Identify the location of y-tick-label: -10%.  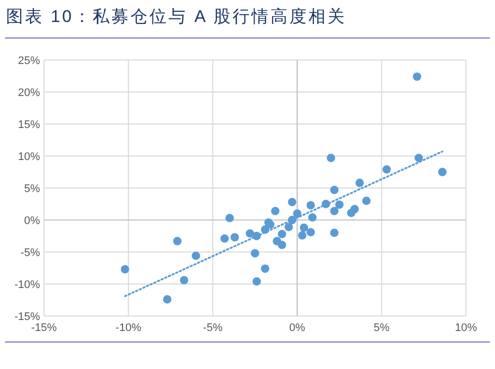
(27, 285).